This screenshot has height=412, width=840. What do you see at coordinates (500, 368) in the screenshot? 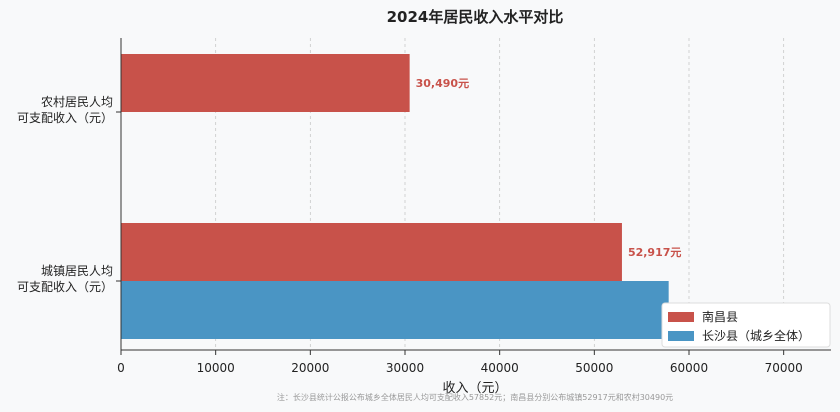
I see `x-tick-label: 40000` at bounding box center [500, 368].